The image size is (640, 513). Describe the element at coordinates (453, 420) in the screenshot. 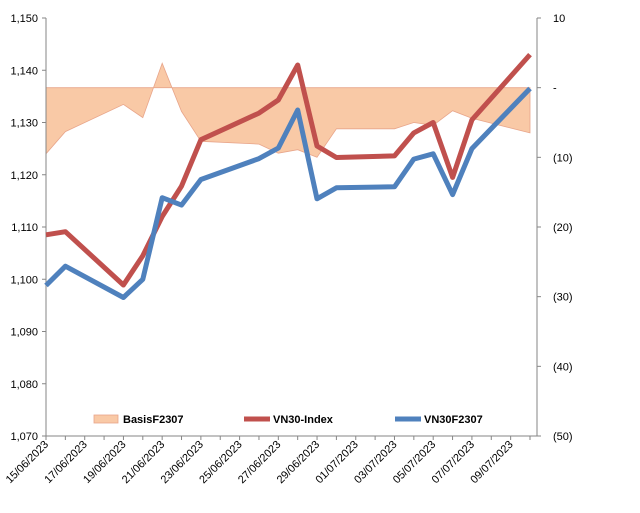

I see `legend-vn30f2307-label: VN30F2307` at that location.